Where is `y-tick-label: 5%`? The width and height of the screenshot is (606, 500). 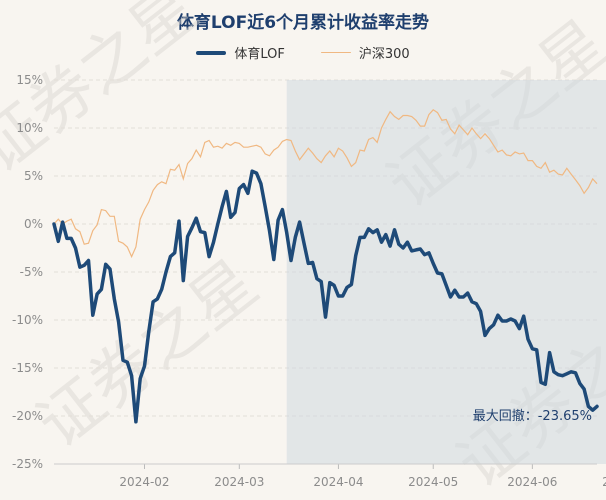 y-tick-label: 5% is located at coordinates (33, 176).